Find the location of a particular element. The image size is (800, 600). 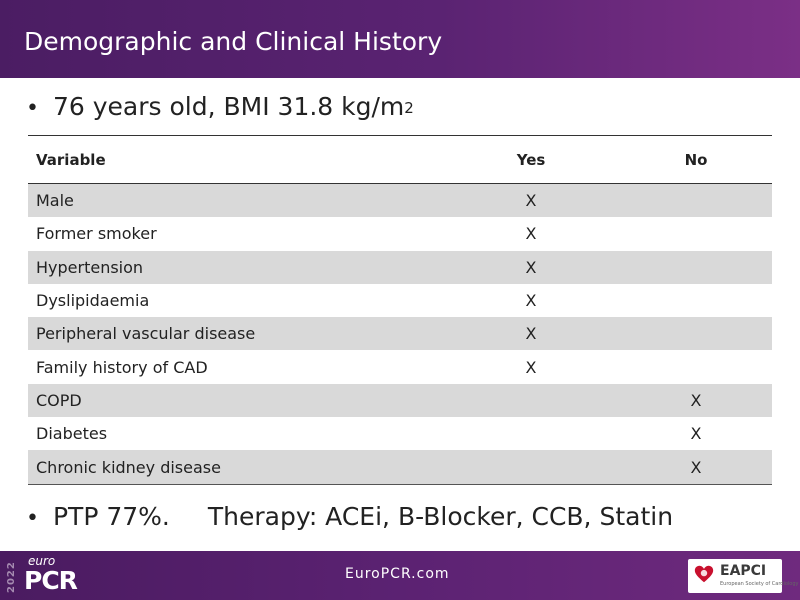

europcr-logo-year: 2022 is located at coordinates (11, 577).